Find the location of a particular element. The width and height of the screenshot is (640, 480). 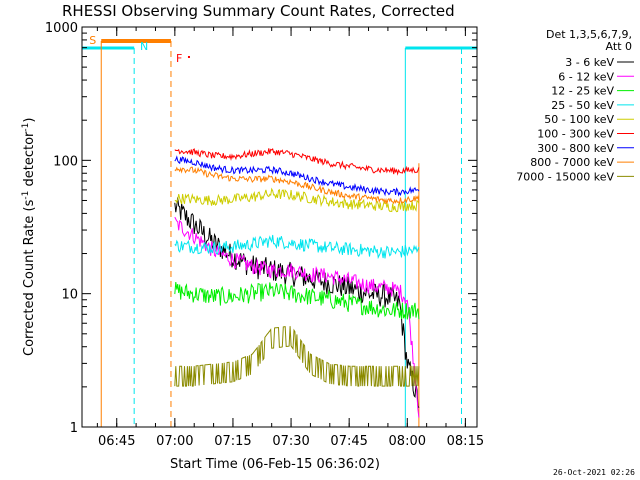

flag-label-s: S is located at coordinates (92, 40).